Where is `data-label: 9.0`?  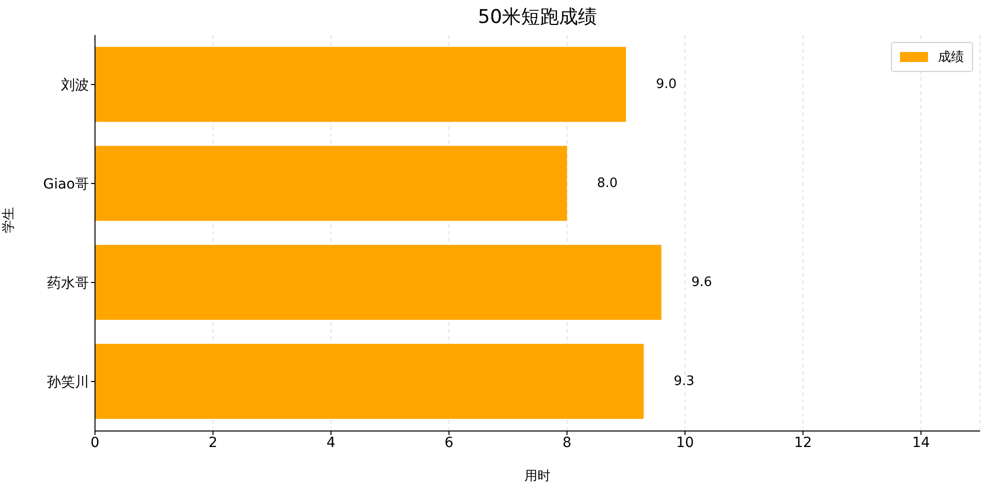 data-label: 9.0 is located at coordinates (666, 84).